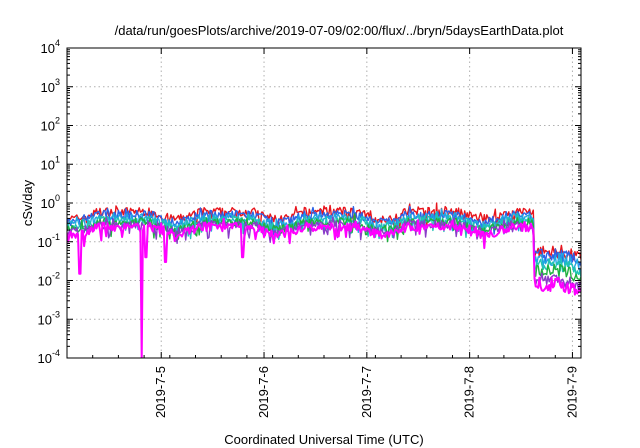 Image resolution: width=640 pixels, height=448 pixels. I want to click on y-tick-label: 10³, so click(50, 86).